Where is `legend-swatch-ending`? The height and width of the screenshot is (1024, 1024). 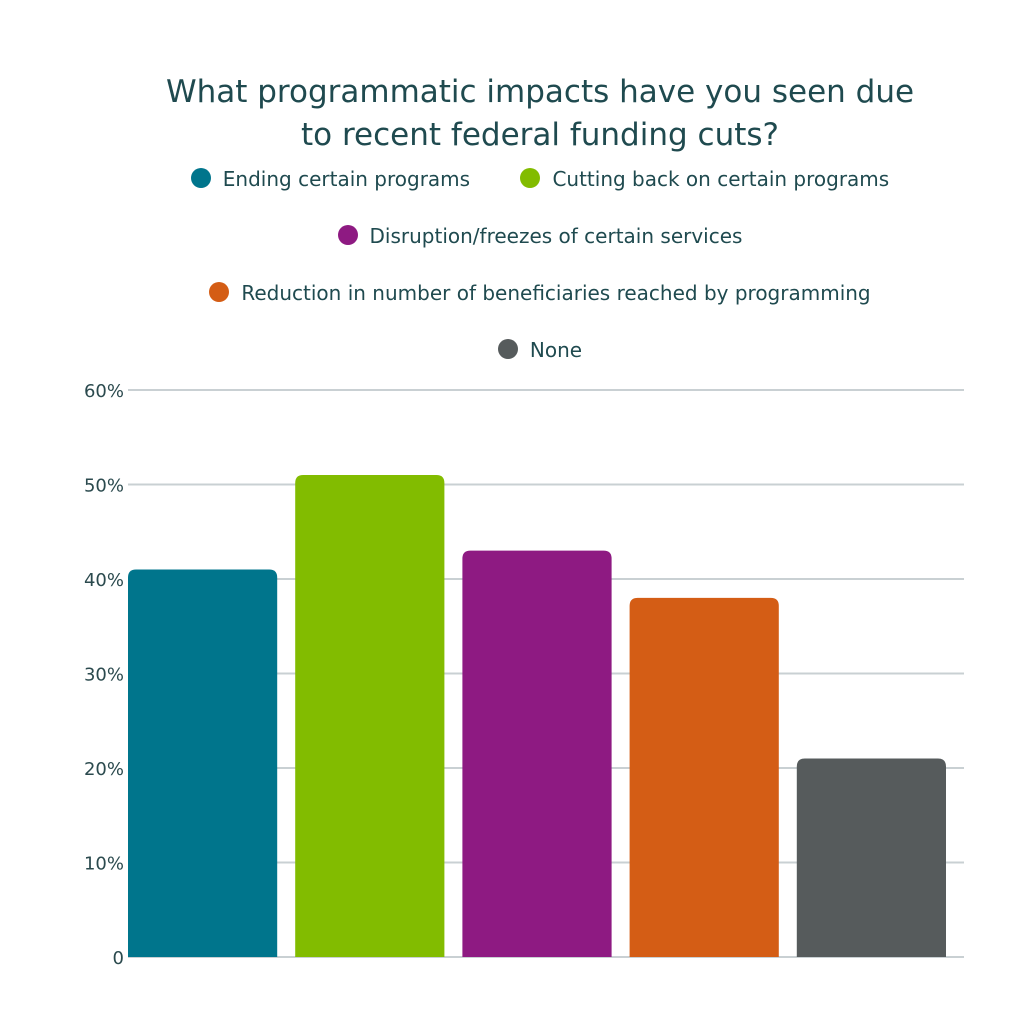
legend-swatch-ending is located at coordinates (200, 178).